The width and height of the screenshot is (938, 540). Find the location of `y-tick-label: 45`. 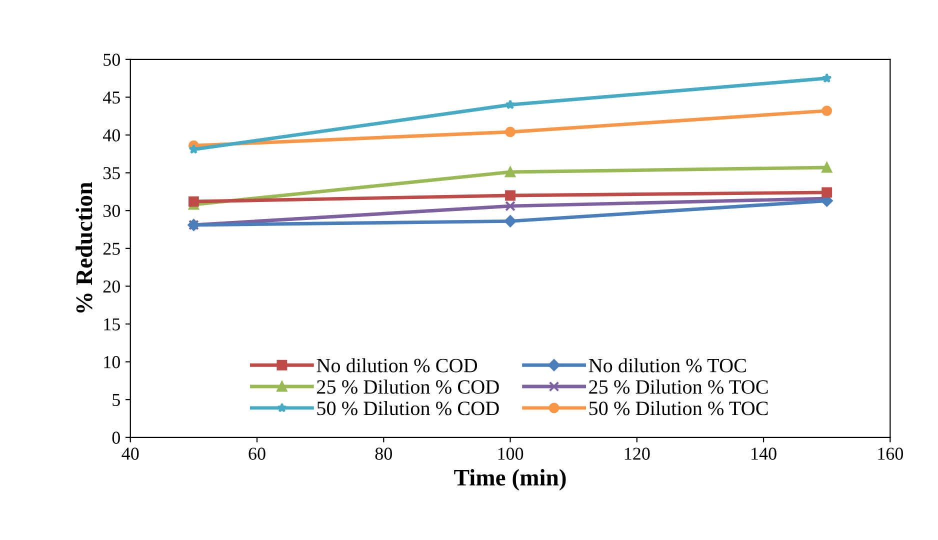

y-tick-label: 45 is located at coordinates (111, 98).